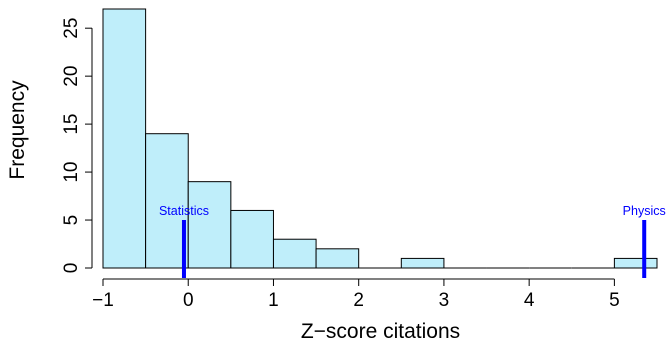  What do you see at coordinates (71, 76) in the screenshot?
I see `y-tick-label: 20` at bounding box center [71, 76].